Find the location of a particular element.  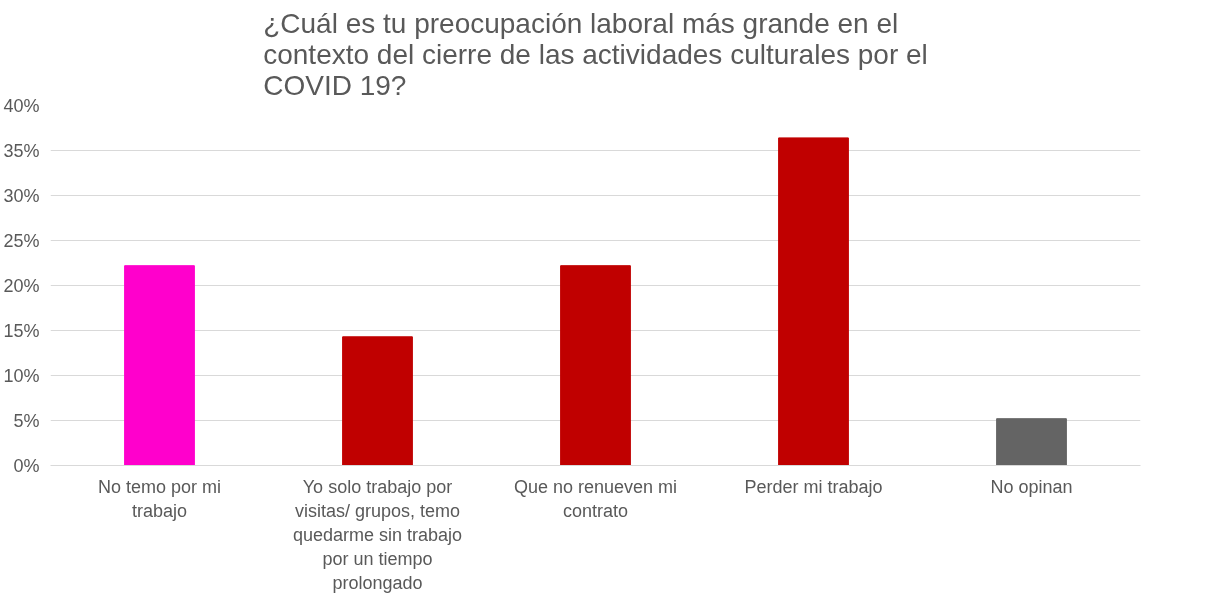

x-tick-label: Que no renueven mi contrato is located at coordinates (595, 498).